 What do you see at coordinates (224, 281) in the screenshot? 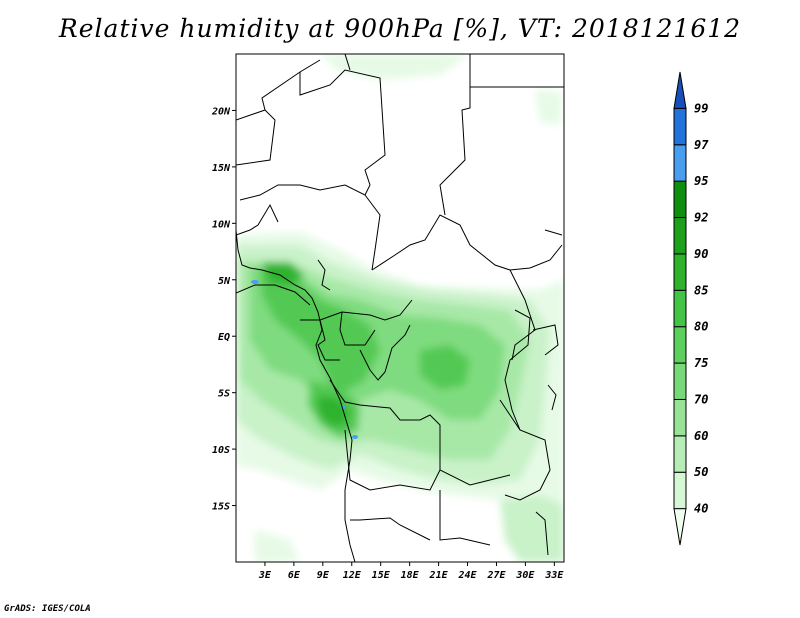
I see `lat-tick-label: 5N` at bounding box center [224, 281].